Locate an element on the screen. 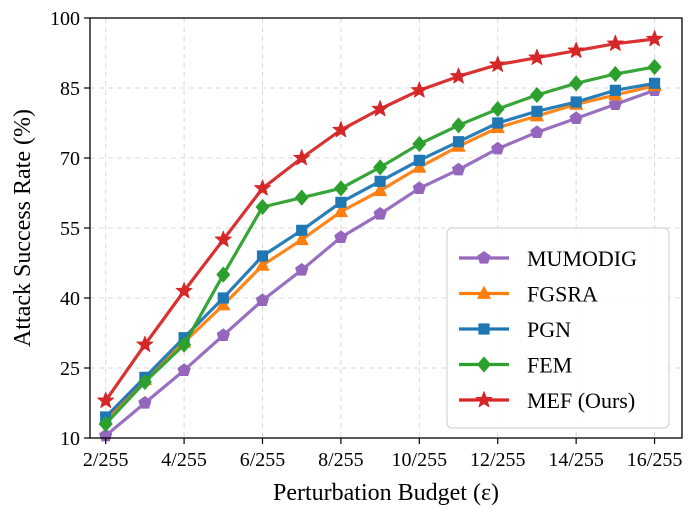 This screenshot has width=698, height=512. x-tick-label: 10/255 is located at coordinates (420, 460).